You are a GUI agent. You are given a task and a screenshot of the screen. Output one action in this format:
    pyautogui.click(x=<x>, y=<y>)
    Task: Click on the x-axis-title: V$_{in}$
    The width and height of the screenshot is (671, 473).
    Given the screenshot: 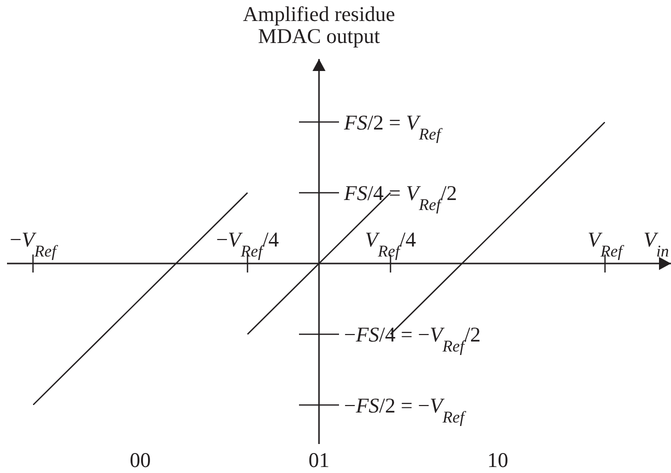 What is the action you would take?
    pyautogui.click(x=656, y=244)
    